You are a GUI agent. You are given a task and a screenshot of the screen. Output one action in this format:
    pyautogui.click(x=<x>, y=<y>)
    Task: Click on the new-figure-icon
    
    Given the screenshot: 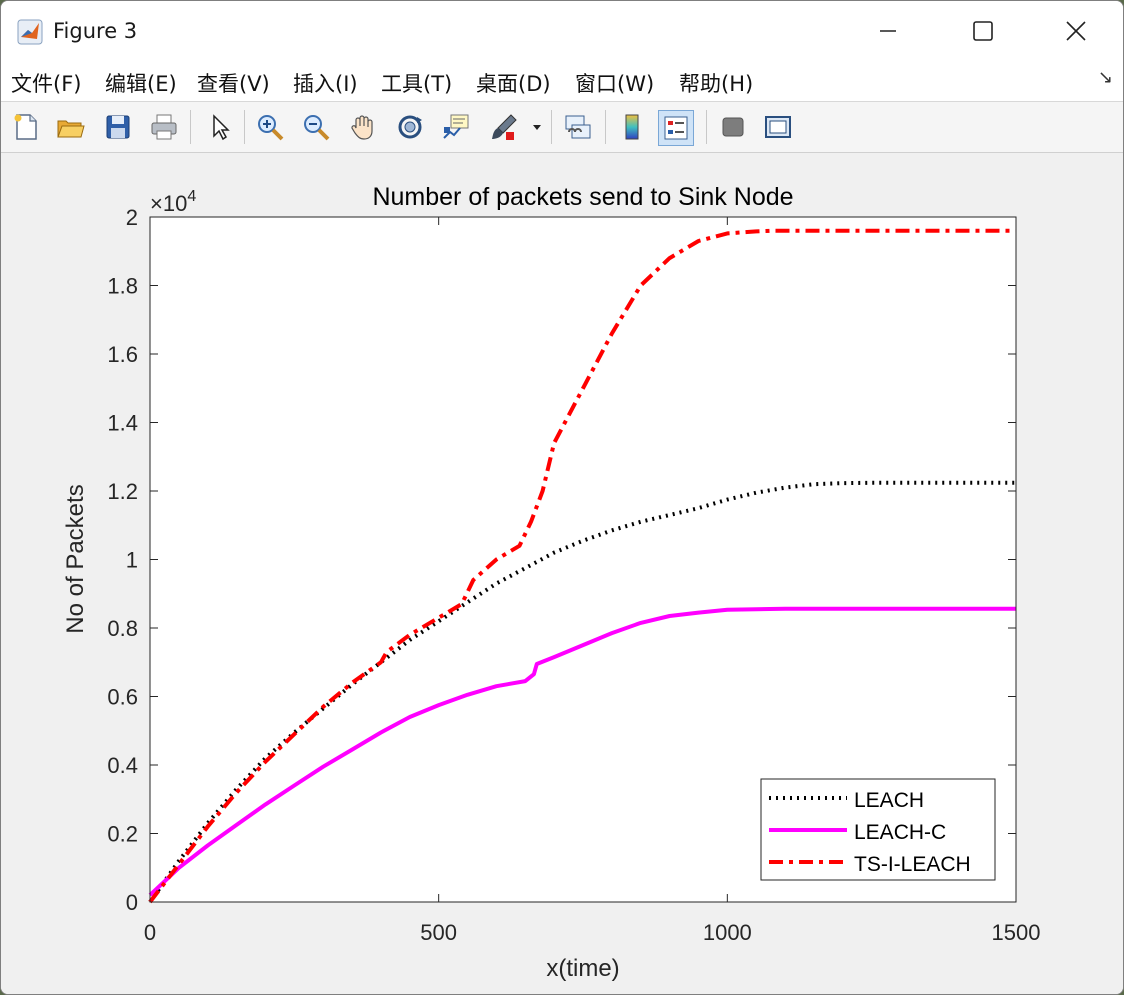 What is the action you would take?
    pyautogui.click(x=25, y=127)
    